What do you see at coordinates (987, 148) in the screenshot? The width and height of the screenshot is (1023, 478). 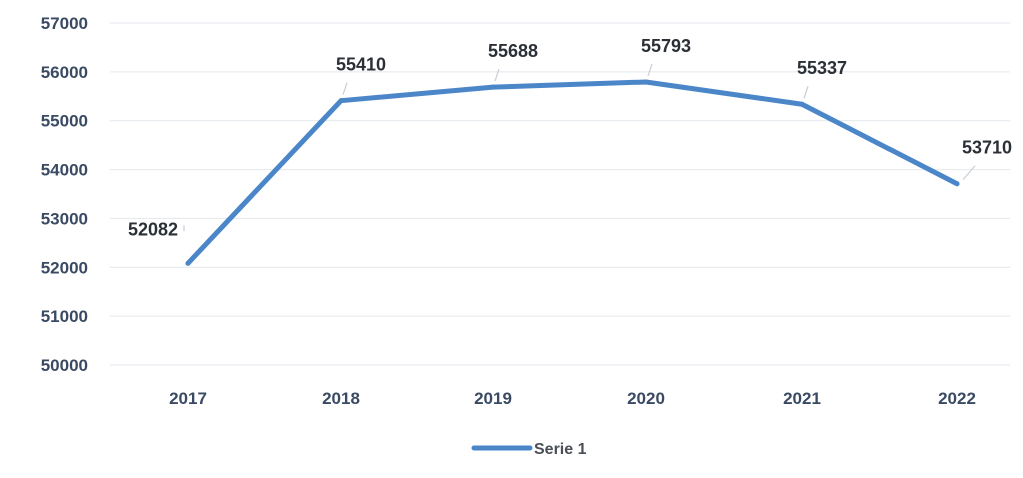 I see `data-label: 53710` at bounding box center [987, 148].